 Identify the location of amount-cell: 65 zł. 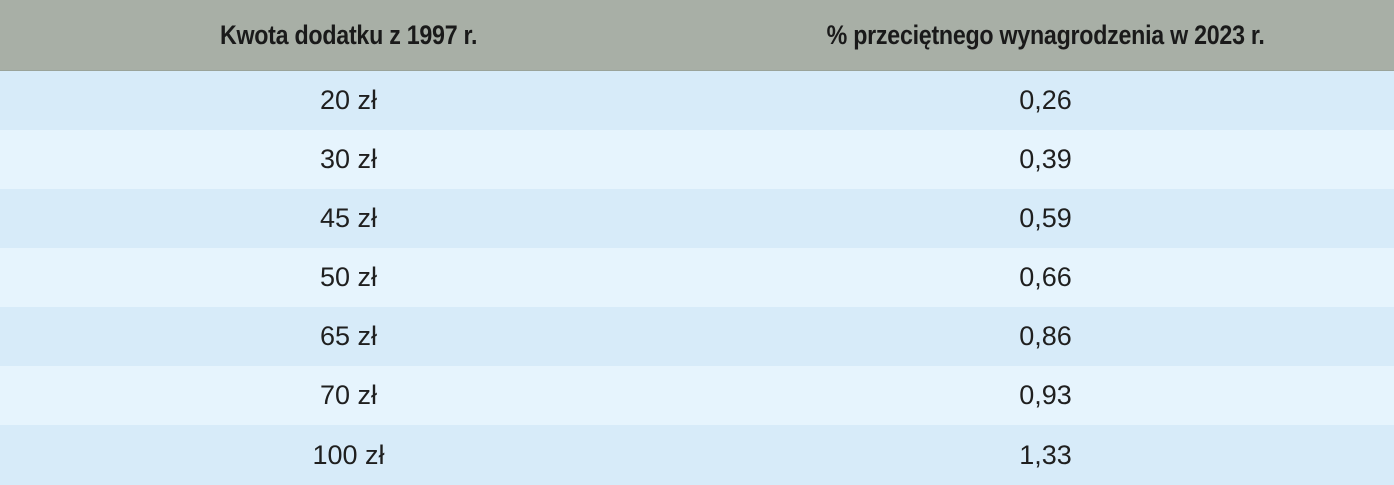
(348, 336).